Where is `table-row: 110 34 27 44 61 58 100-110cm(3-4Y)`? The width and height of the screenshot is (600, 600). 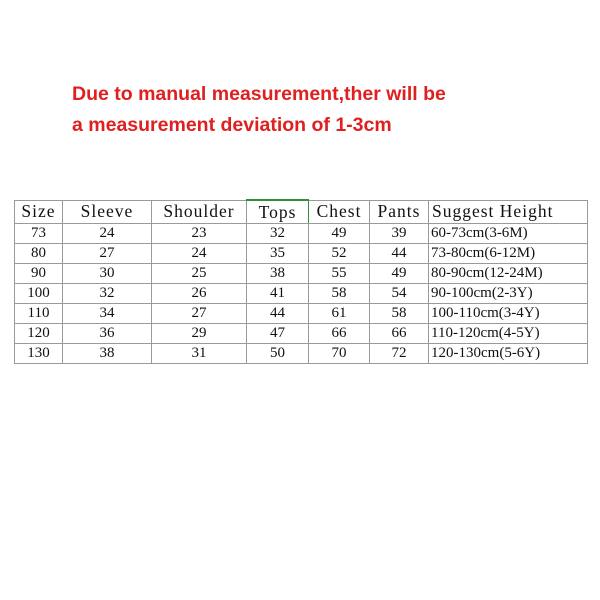
table-row: 110 34 27 44 61 58 100-110cm(3-4Y) is located at coordinates (301, 313).